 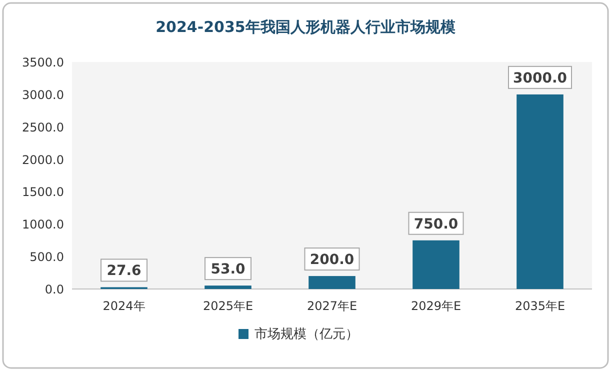 What do you see at coordinates (228, 306) in the screenshot?
I see `x-tick-label: 2025年E` at bounding box center [228, 306].